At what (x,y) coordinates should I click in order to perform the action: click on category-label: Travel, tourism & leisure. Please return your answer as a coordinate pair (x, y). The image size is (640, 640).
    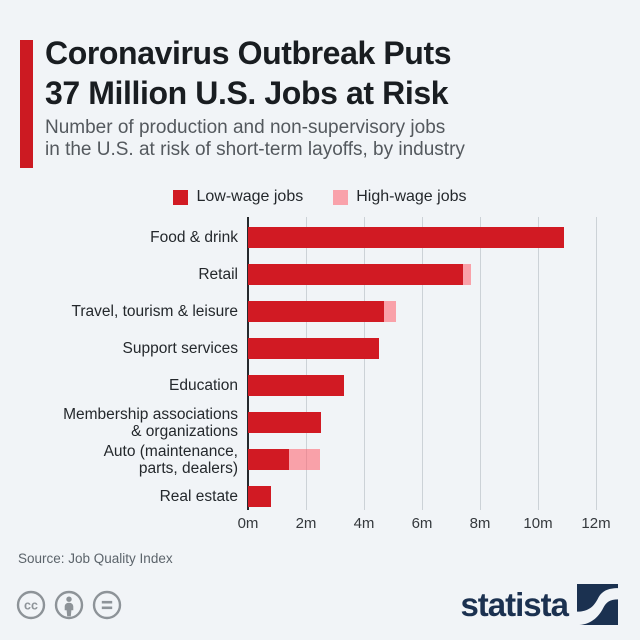
    Looking at the image, I should click on (154, 311).